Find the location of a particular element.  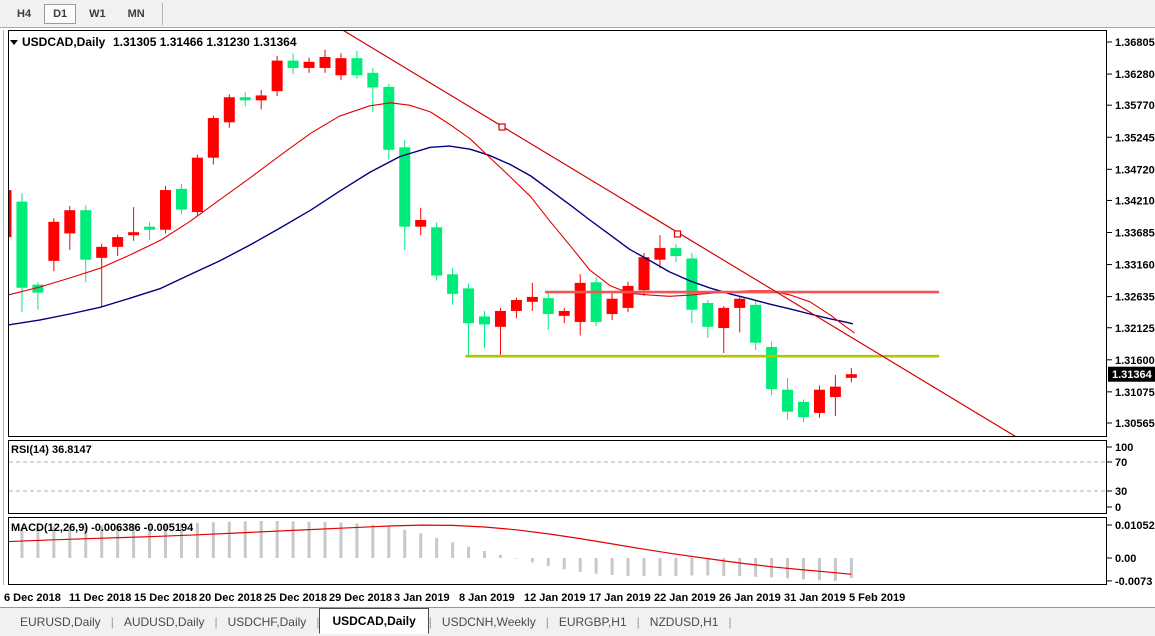

date-label: 26 Jan 2019 is located at coordinates (750, 598).